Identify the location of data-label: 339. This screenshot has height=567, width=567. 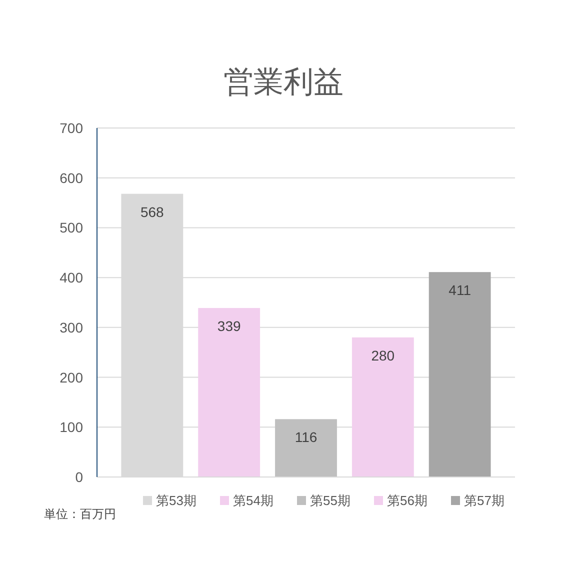
(229, 326).